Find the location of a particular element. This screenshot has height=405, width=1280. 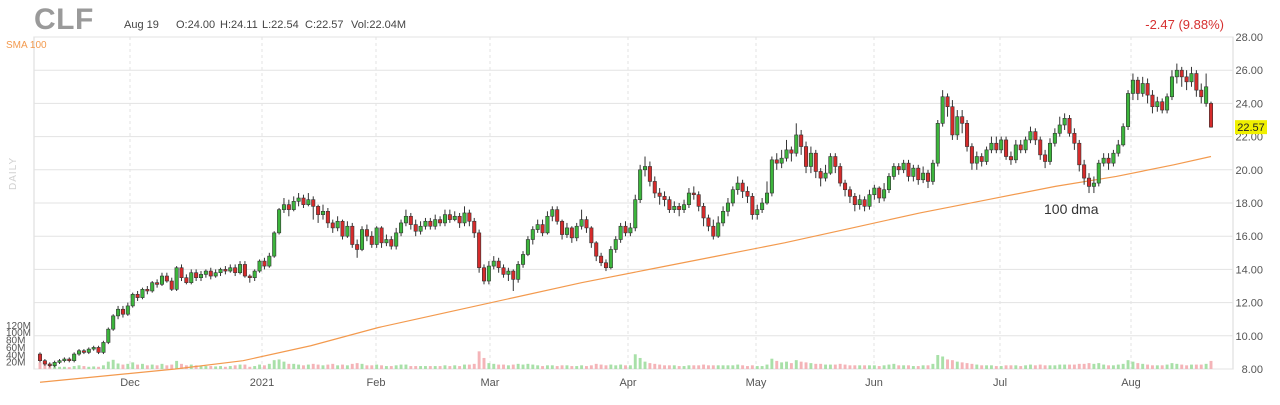

x-tick-label: Apr is located at coordinates (627, 383).